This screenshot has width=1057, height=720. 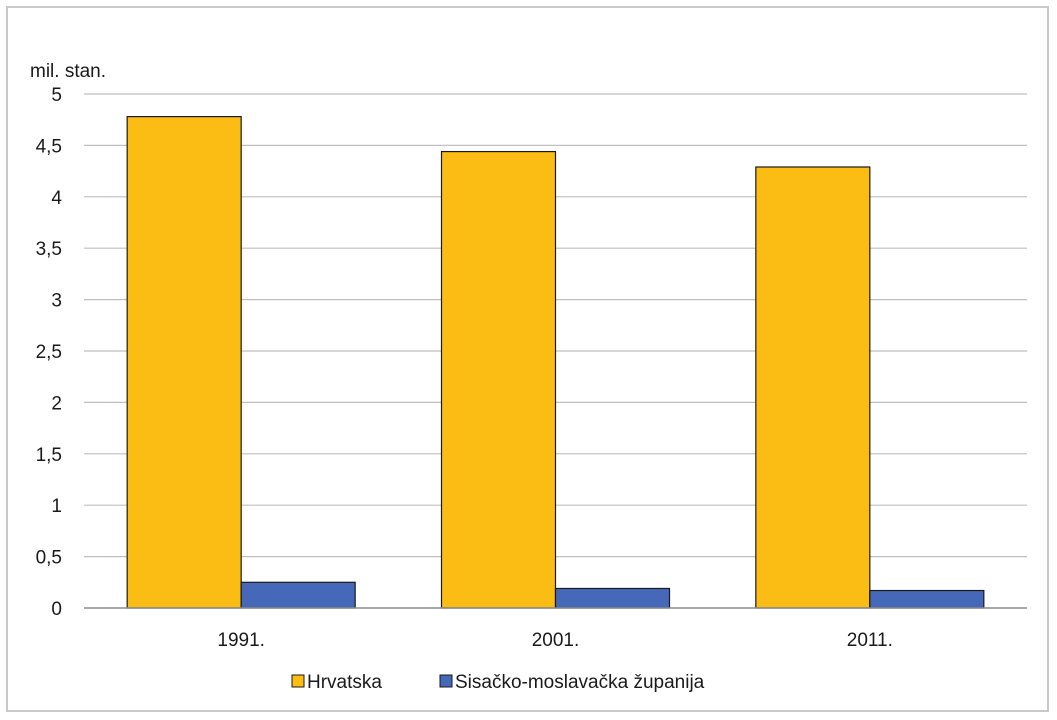 I want to click on x-tick-label: 2001., so click(x=556, y=640).